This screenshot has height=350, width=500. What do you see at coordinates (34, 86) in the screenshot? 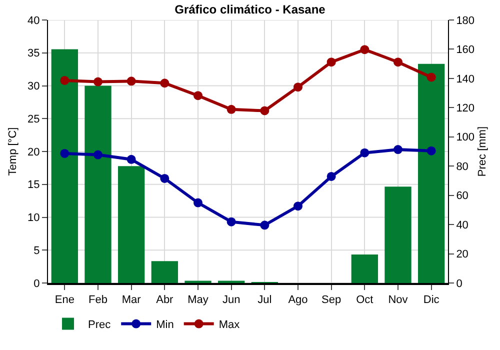
I see `y-tick-label: 30` at bounding box center [34, 86].